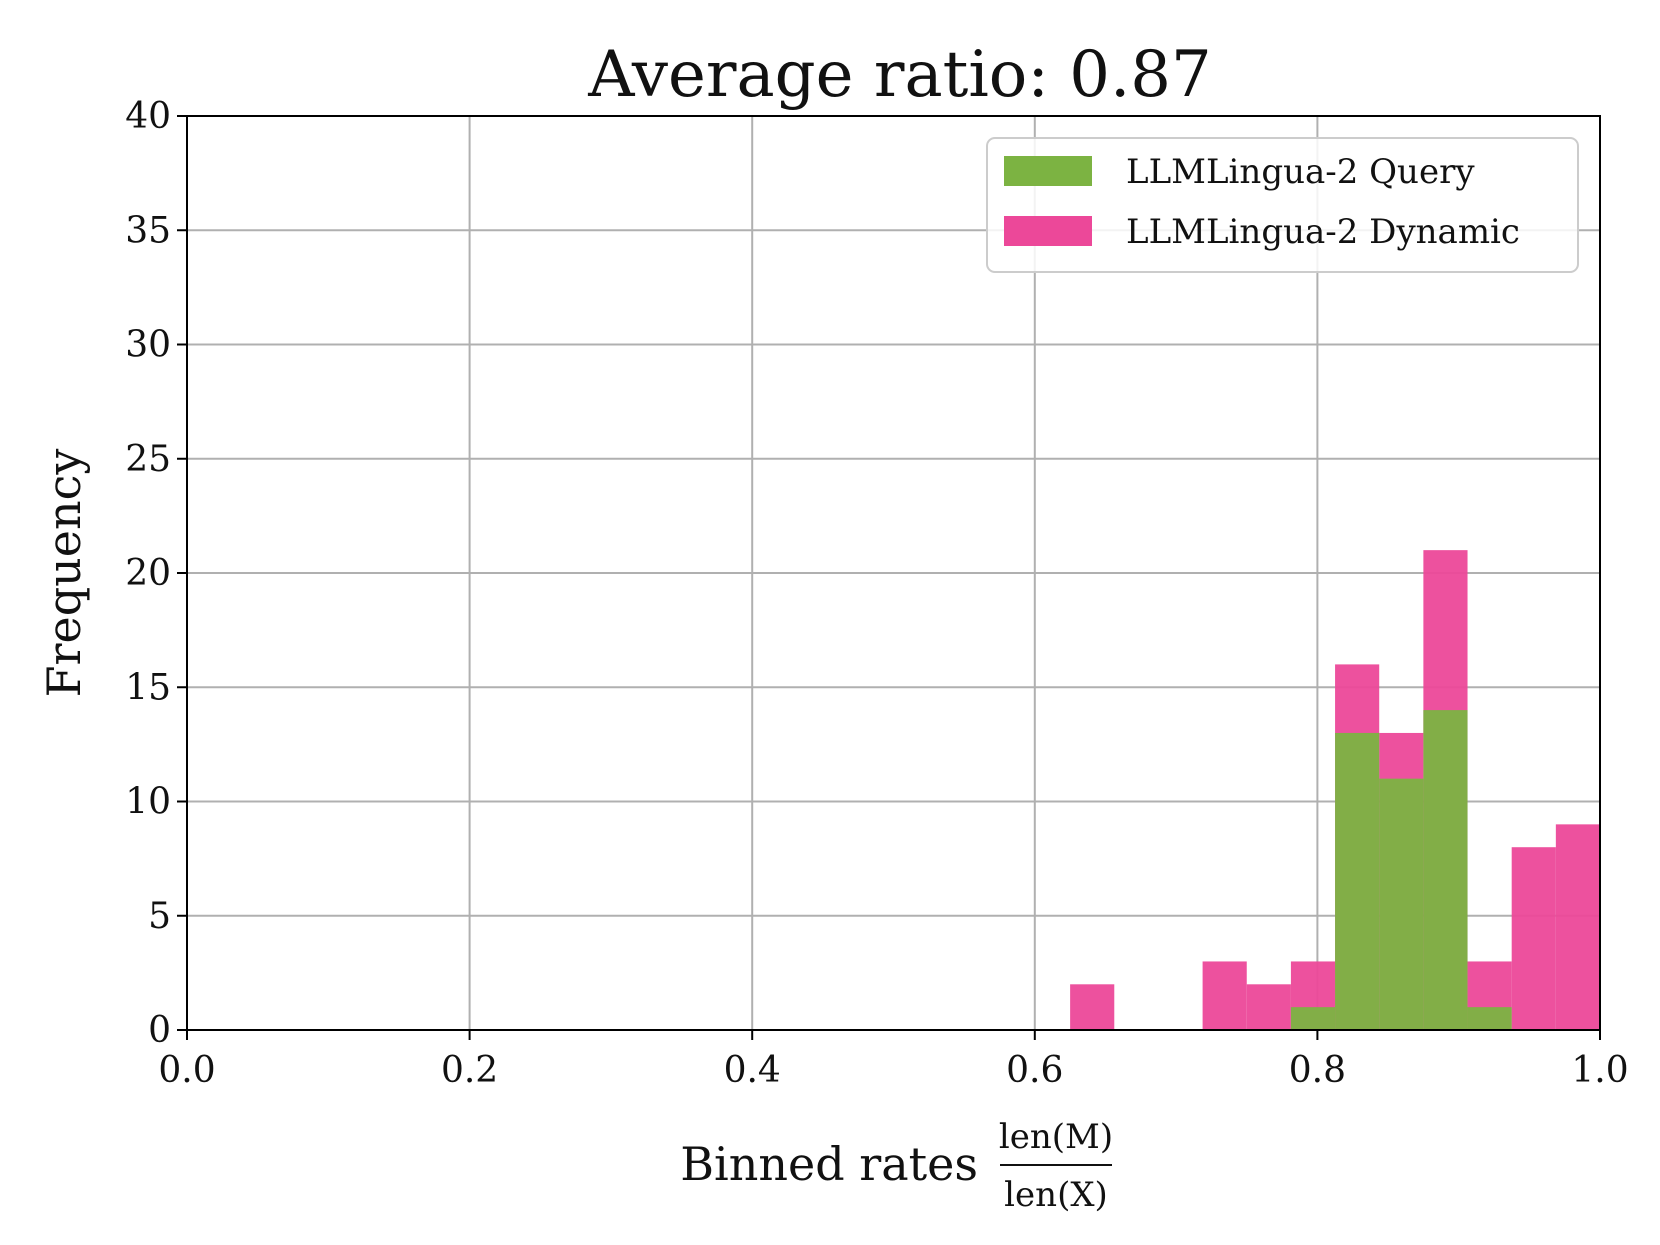 This screenshot has height=1245, width=1660. I want to click on y-tick-label: 15, so click(148, 687).